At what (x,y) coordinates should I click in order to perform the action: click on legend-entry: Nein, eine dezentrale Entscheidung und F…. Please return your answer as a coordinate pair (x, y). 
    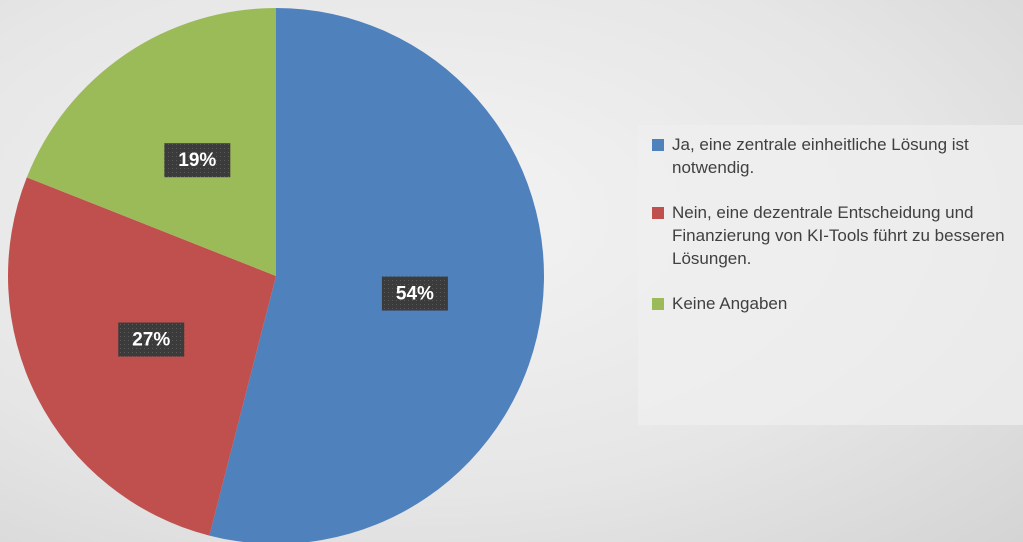
    Looking at the image, I should click on (837, 235).